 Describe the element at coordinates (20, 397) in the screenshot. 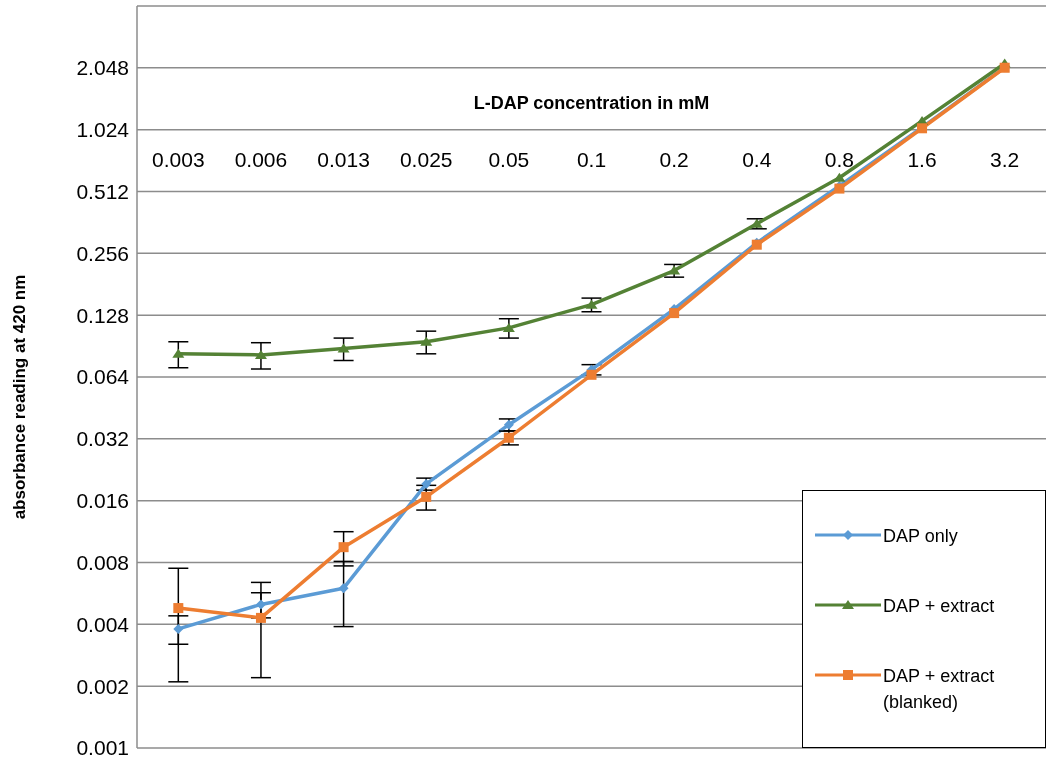

I see `y-axis-title: absorbance reading at 420 nm` at that location.